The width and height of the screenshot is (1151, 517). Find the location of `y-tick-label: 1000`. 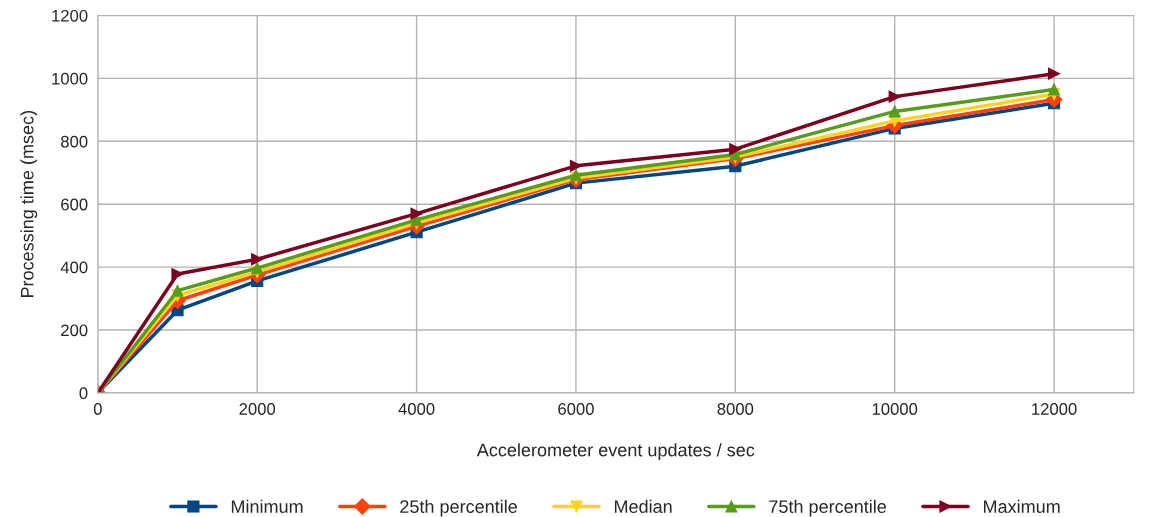

y-tick-label: 1000 is located at coordinates (70, 78).